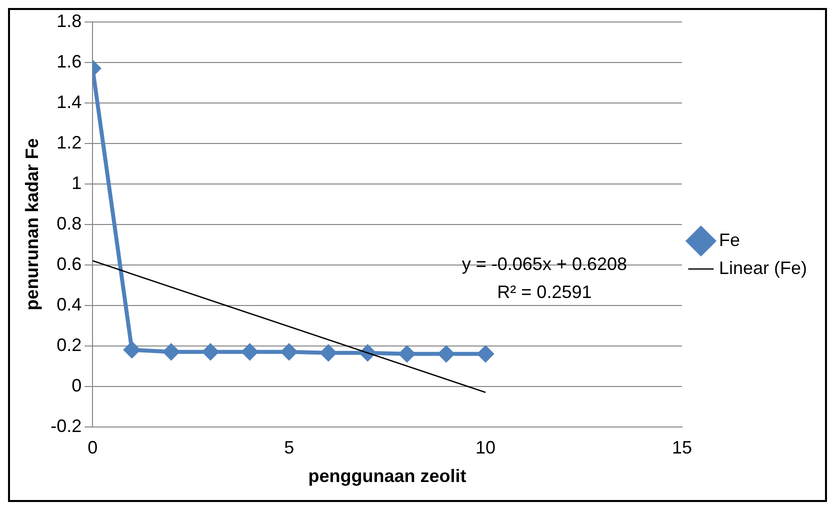 The width and height of the screenshot is (835, 510). Describe the element at coordinates (544, 292) in the screenshot. I see `annotation: R² = 0.2591` at that location.